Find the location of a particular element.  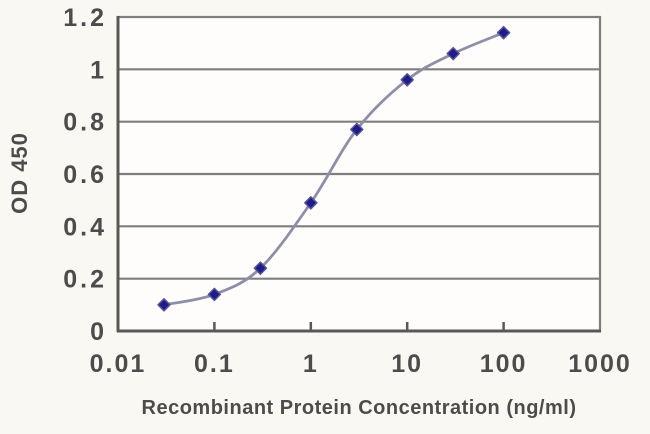

x-tick-label: 1 is located at coordinates (311, 364).